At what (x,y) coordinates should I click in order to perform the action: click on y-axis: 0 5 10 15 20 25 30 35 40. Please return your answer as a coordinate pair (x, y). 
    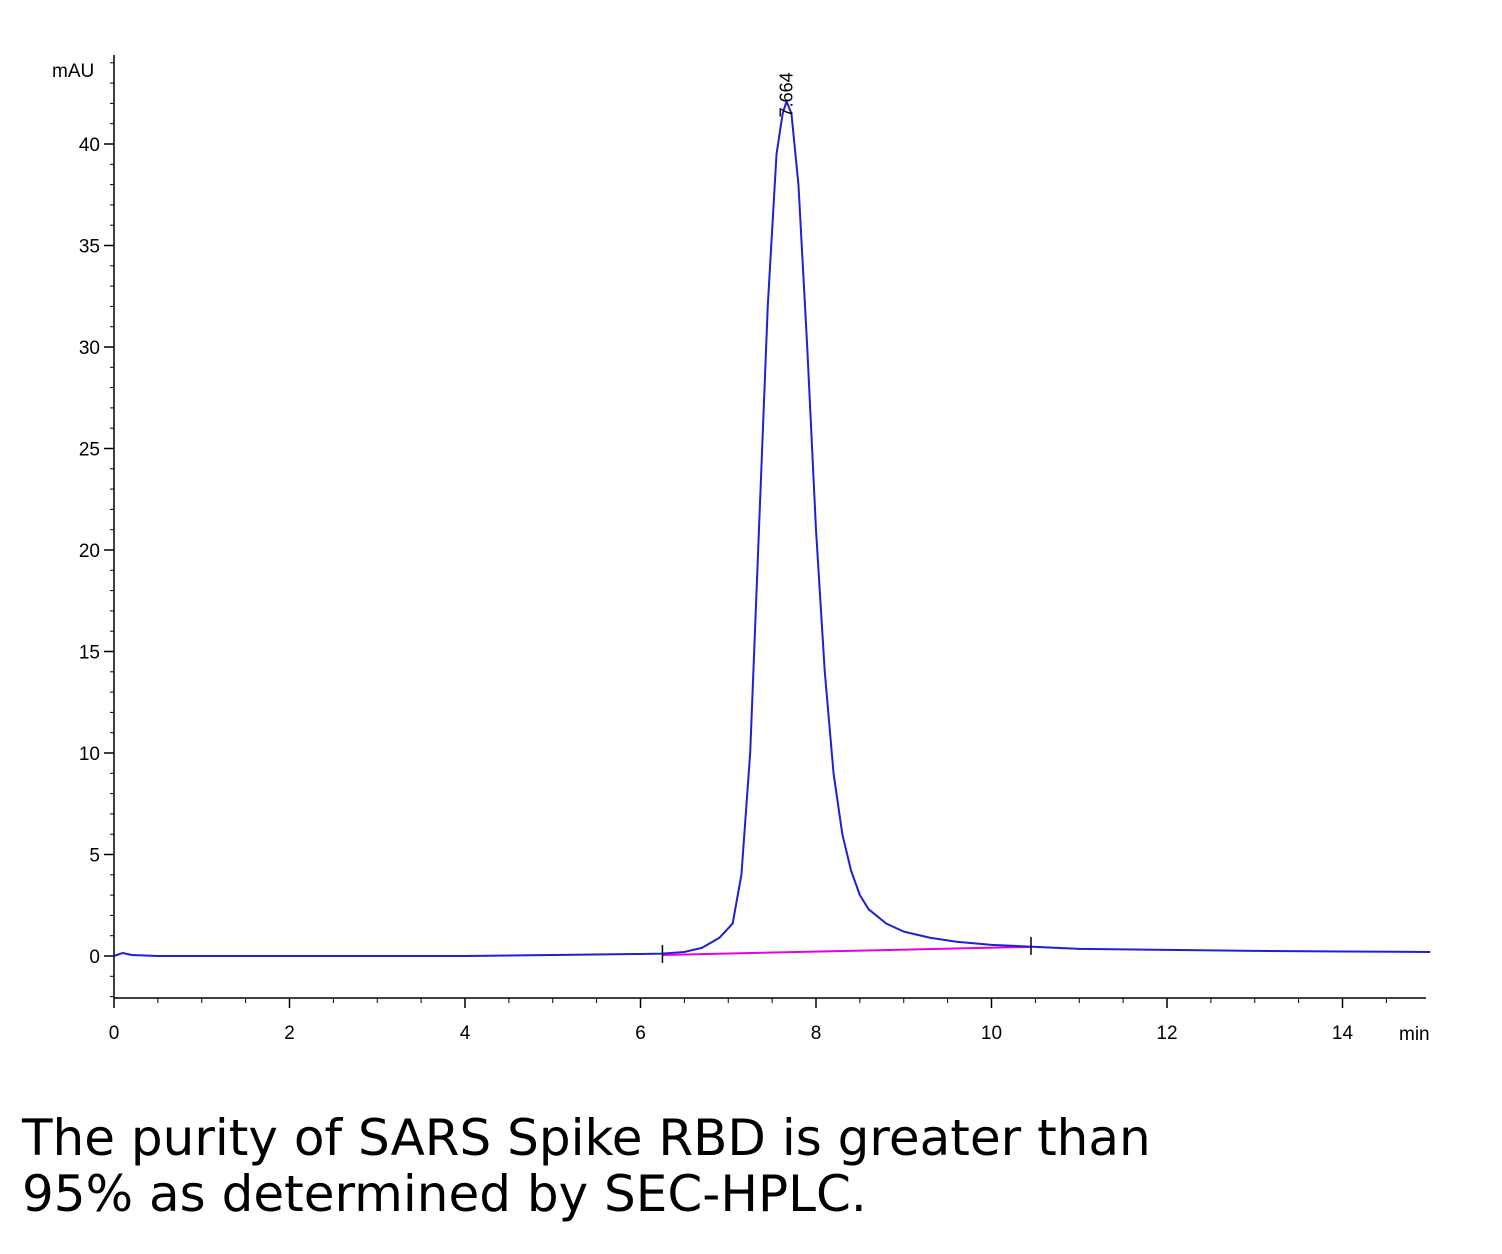
    Looking at the image, I should click on (97, 526).